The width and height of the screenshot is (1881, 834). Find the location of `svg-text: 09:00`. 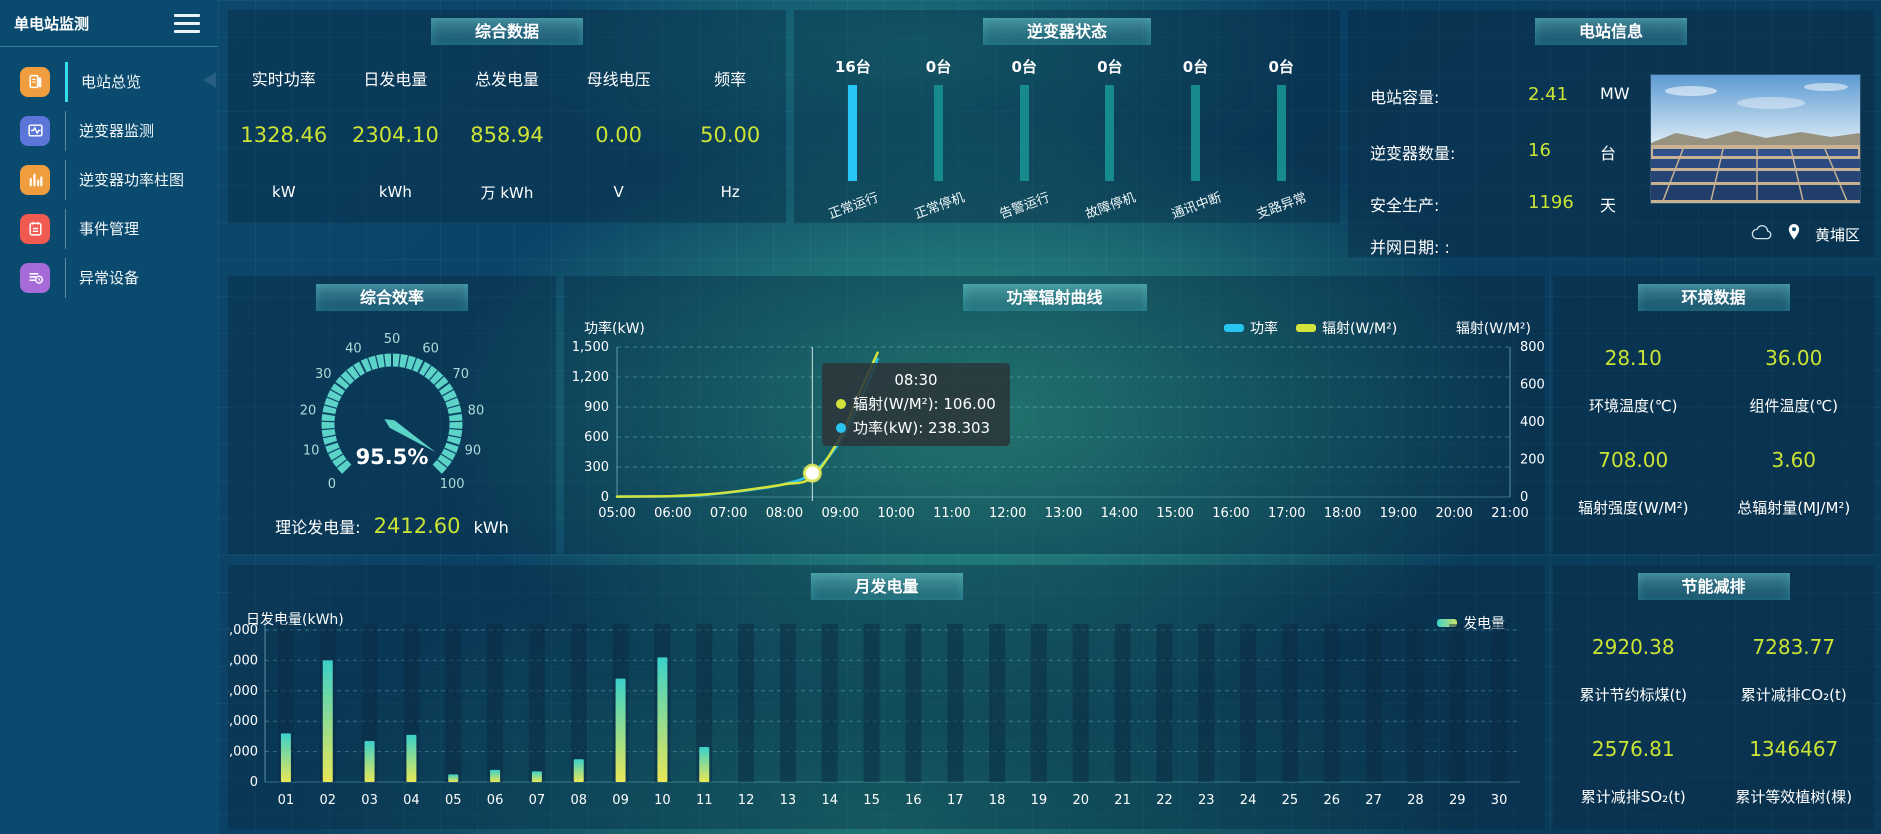

svg-text: 09:00 is located at coordinates (840, 513).